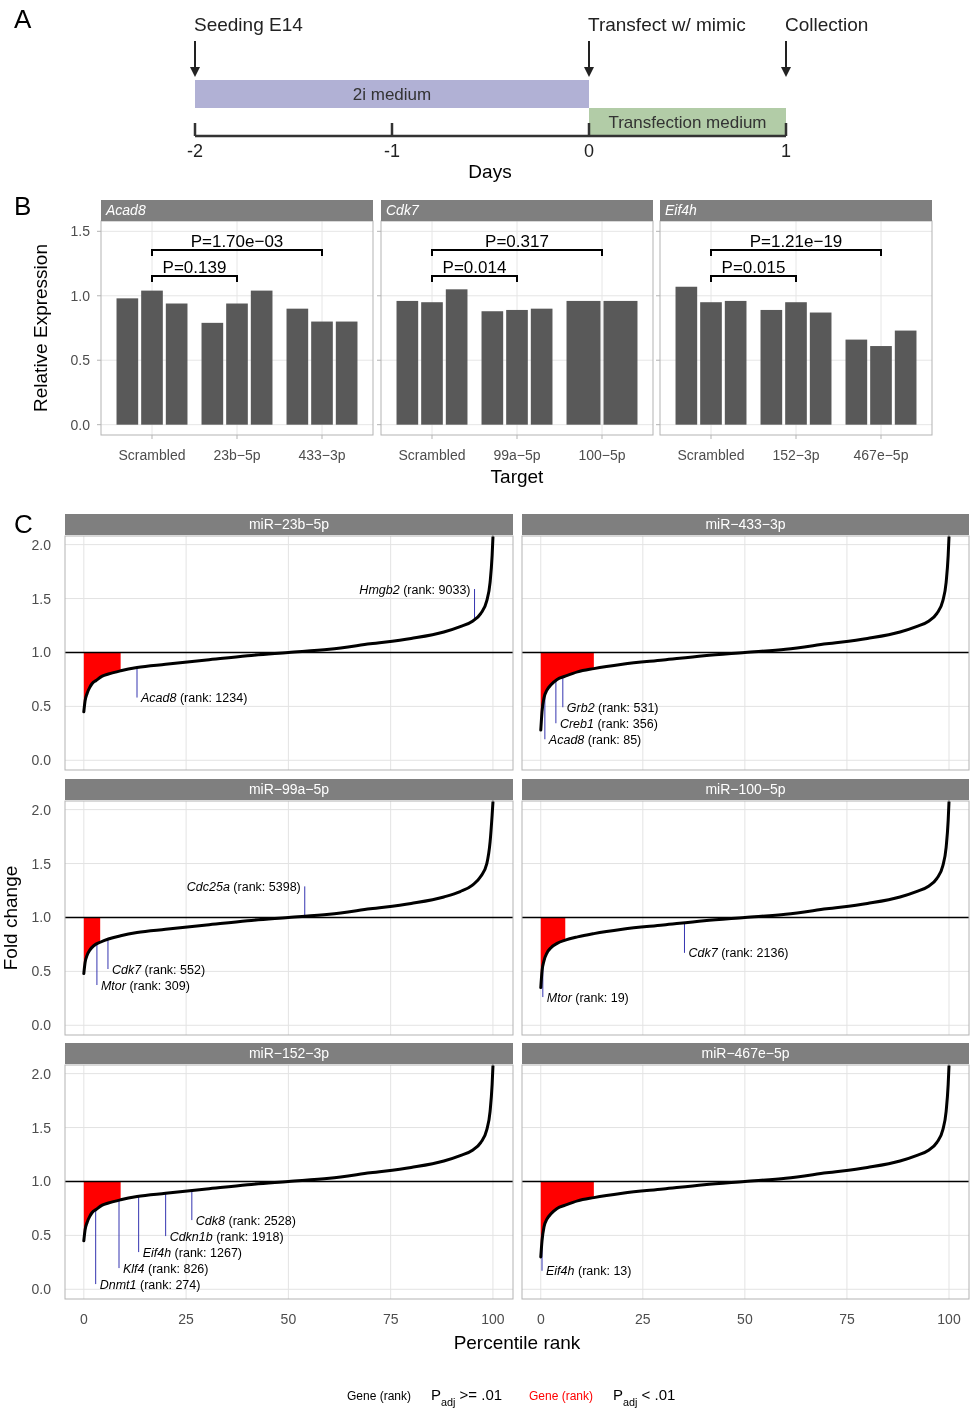 The image size is (970, 1409). What do you see at coordinates (786, 151) in the screenshot?
I see `x-tick-label: 1` at bounding box center [786, 151].